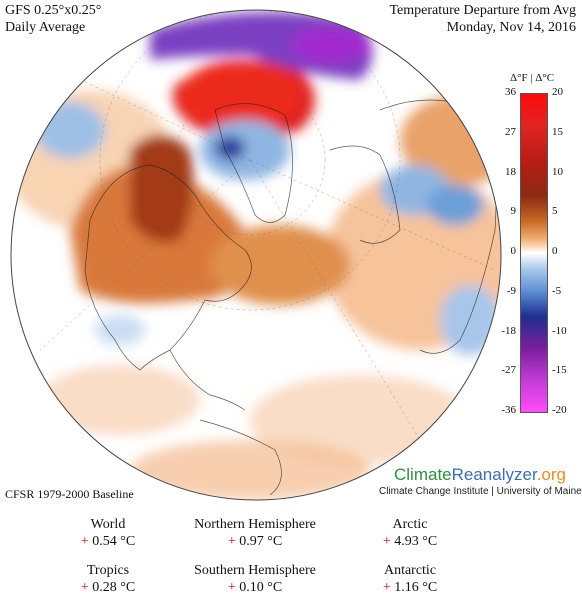 The image size is (582, 600). Describe the element at coordinates (410, 579) in the screenshot. I see `stat-antarctic: Antarctic + 1.16 °C` at that location.